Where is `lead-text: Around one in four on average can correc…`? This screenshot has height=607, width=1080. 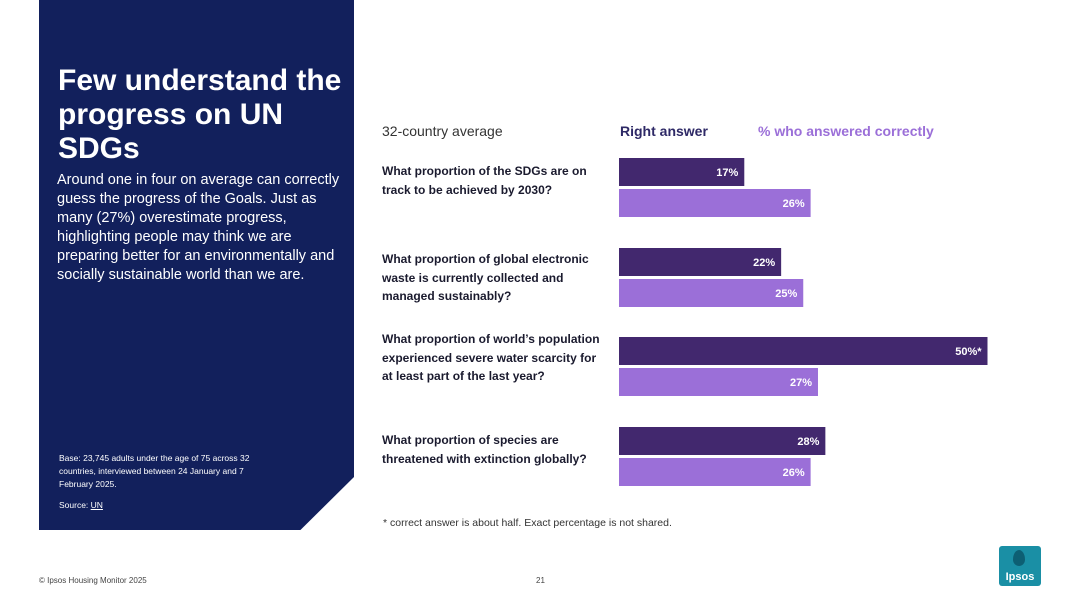
lead-text: Around one in four on average can correc… is located at coordinates (198, 227).